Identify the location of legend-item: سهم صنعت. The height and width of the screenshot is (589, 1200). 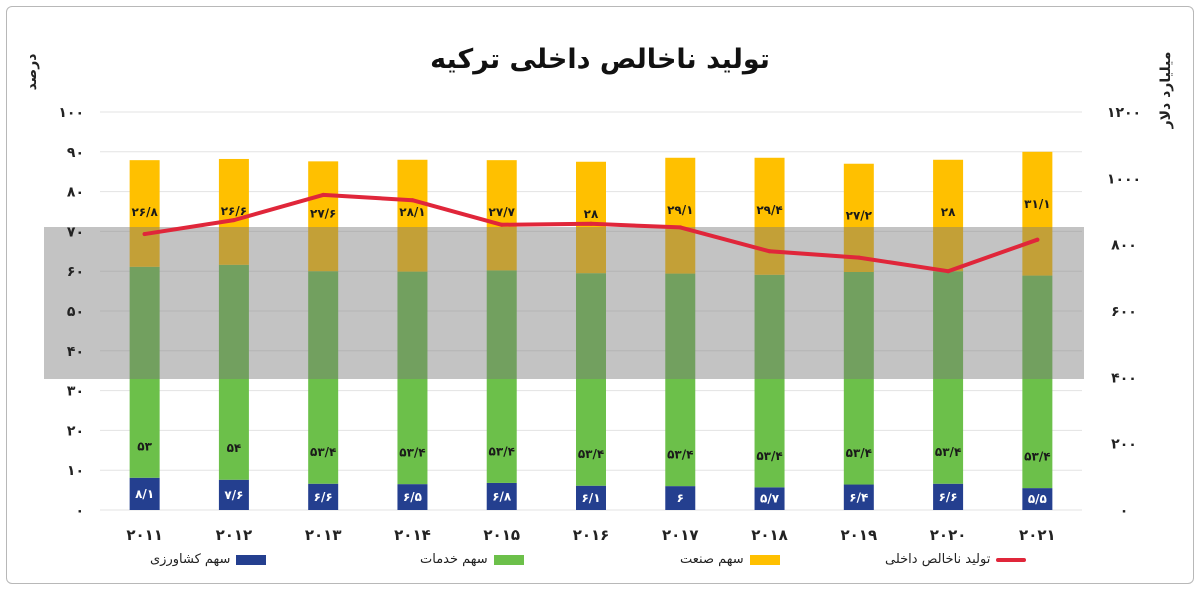
(730, 559).